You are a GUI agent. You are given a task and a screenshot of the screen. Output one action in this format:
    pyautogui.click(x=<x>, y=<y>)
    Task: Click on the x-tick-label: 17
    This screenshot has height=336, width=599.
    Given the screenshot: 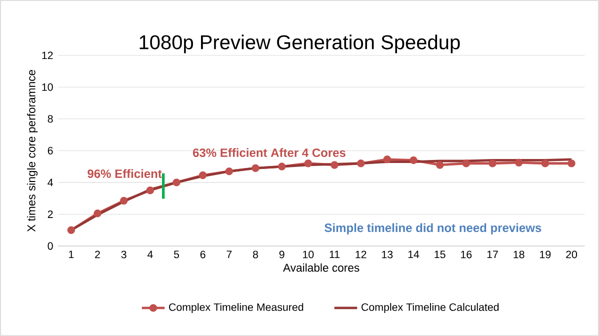 What is the action you would take?
    pyautogui.click(x=492, y=254)
    